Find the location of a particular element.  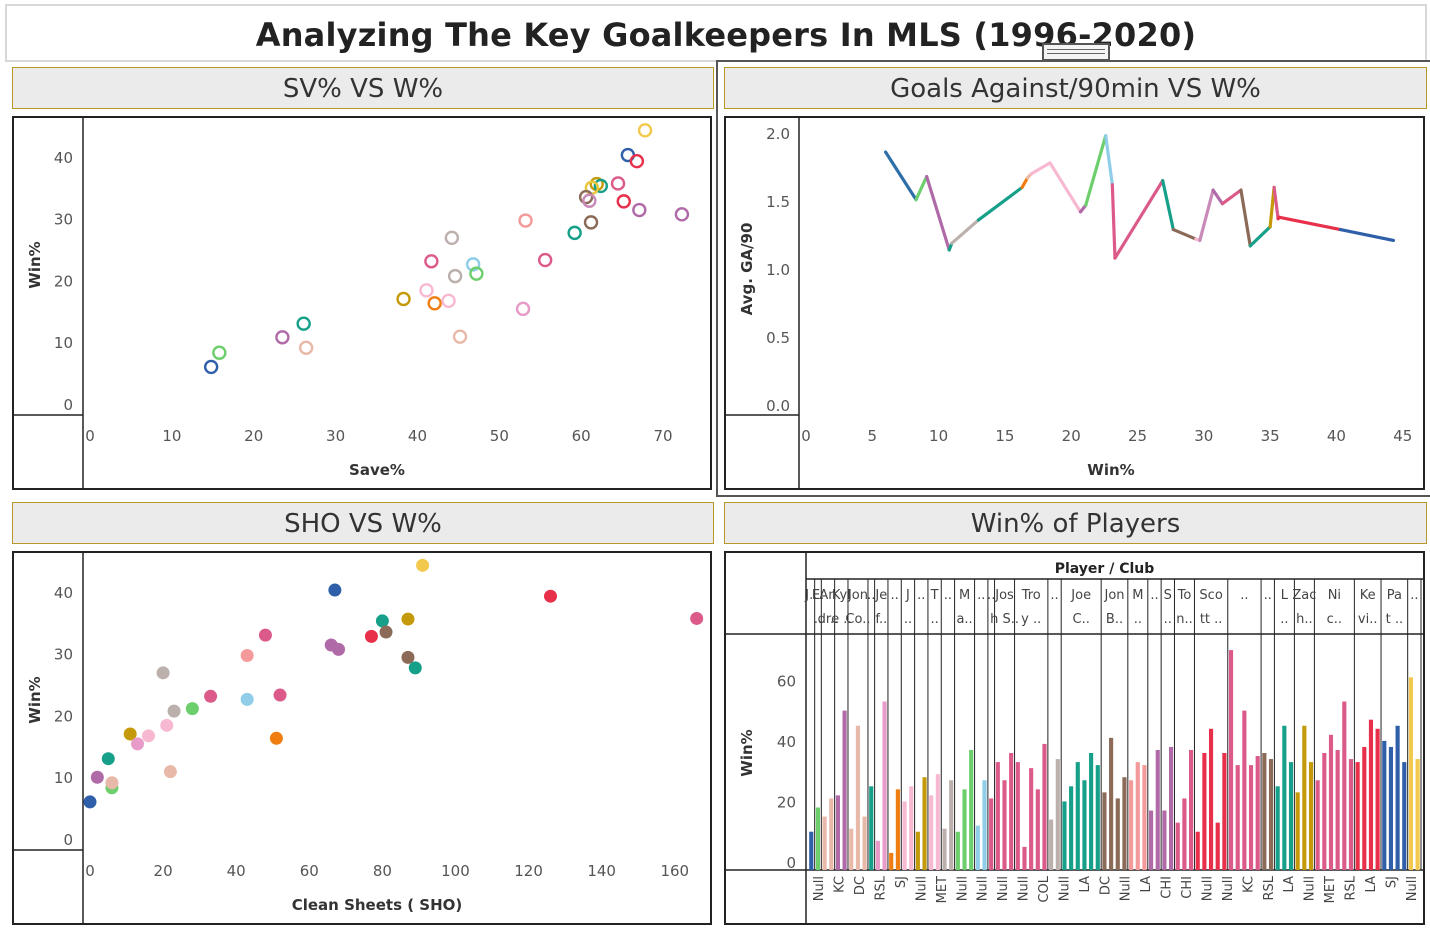

bar-header-label: Player / Club is located at coordinates (1105, 569).